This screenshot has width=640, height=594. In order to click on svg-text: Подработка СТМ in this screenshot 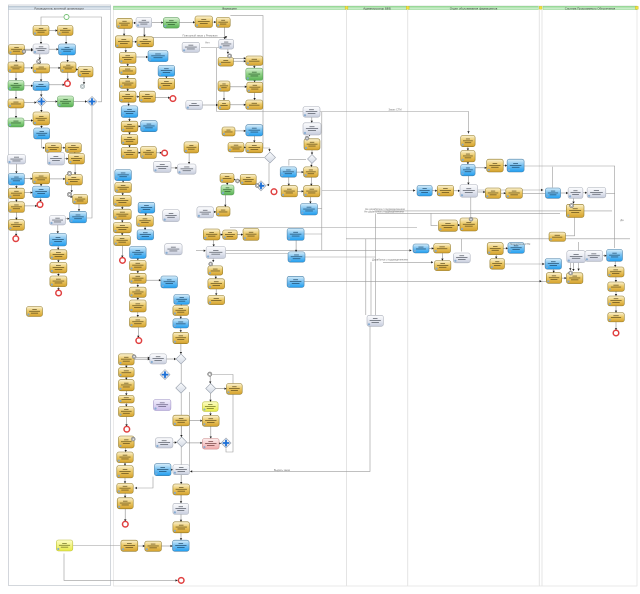, I will do `click(520, 244)`.